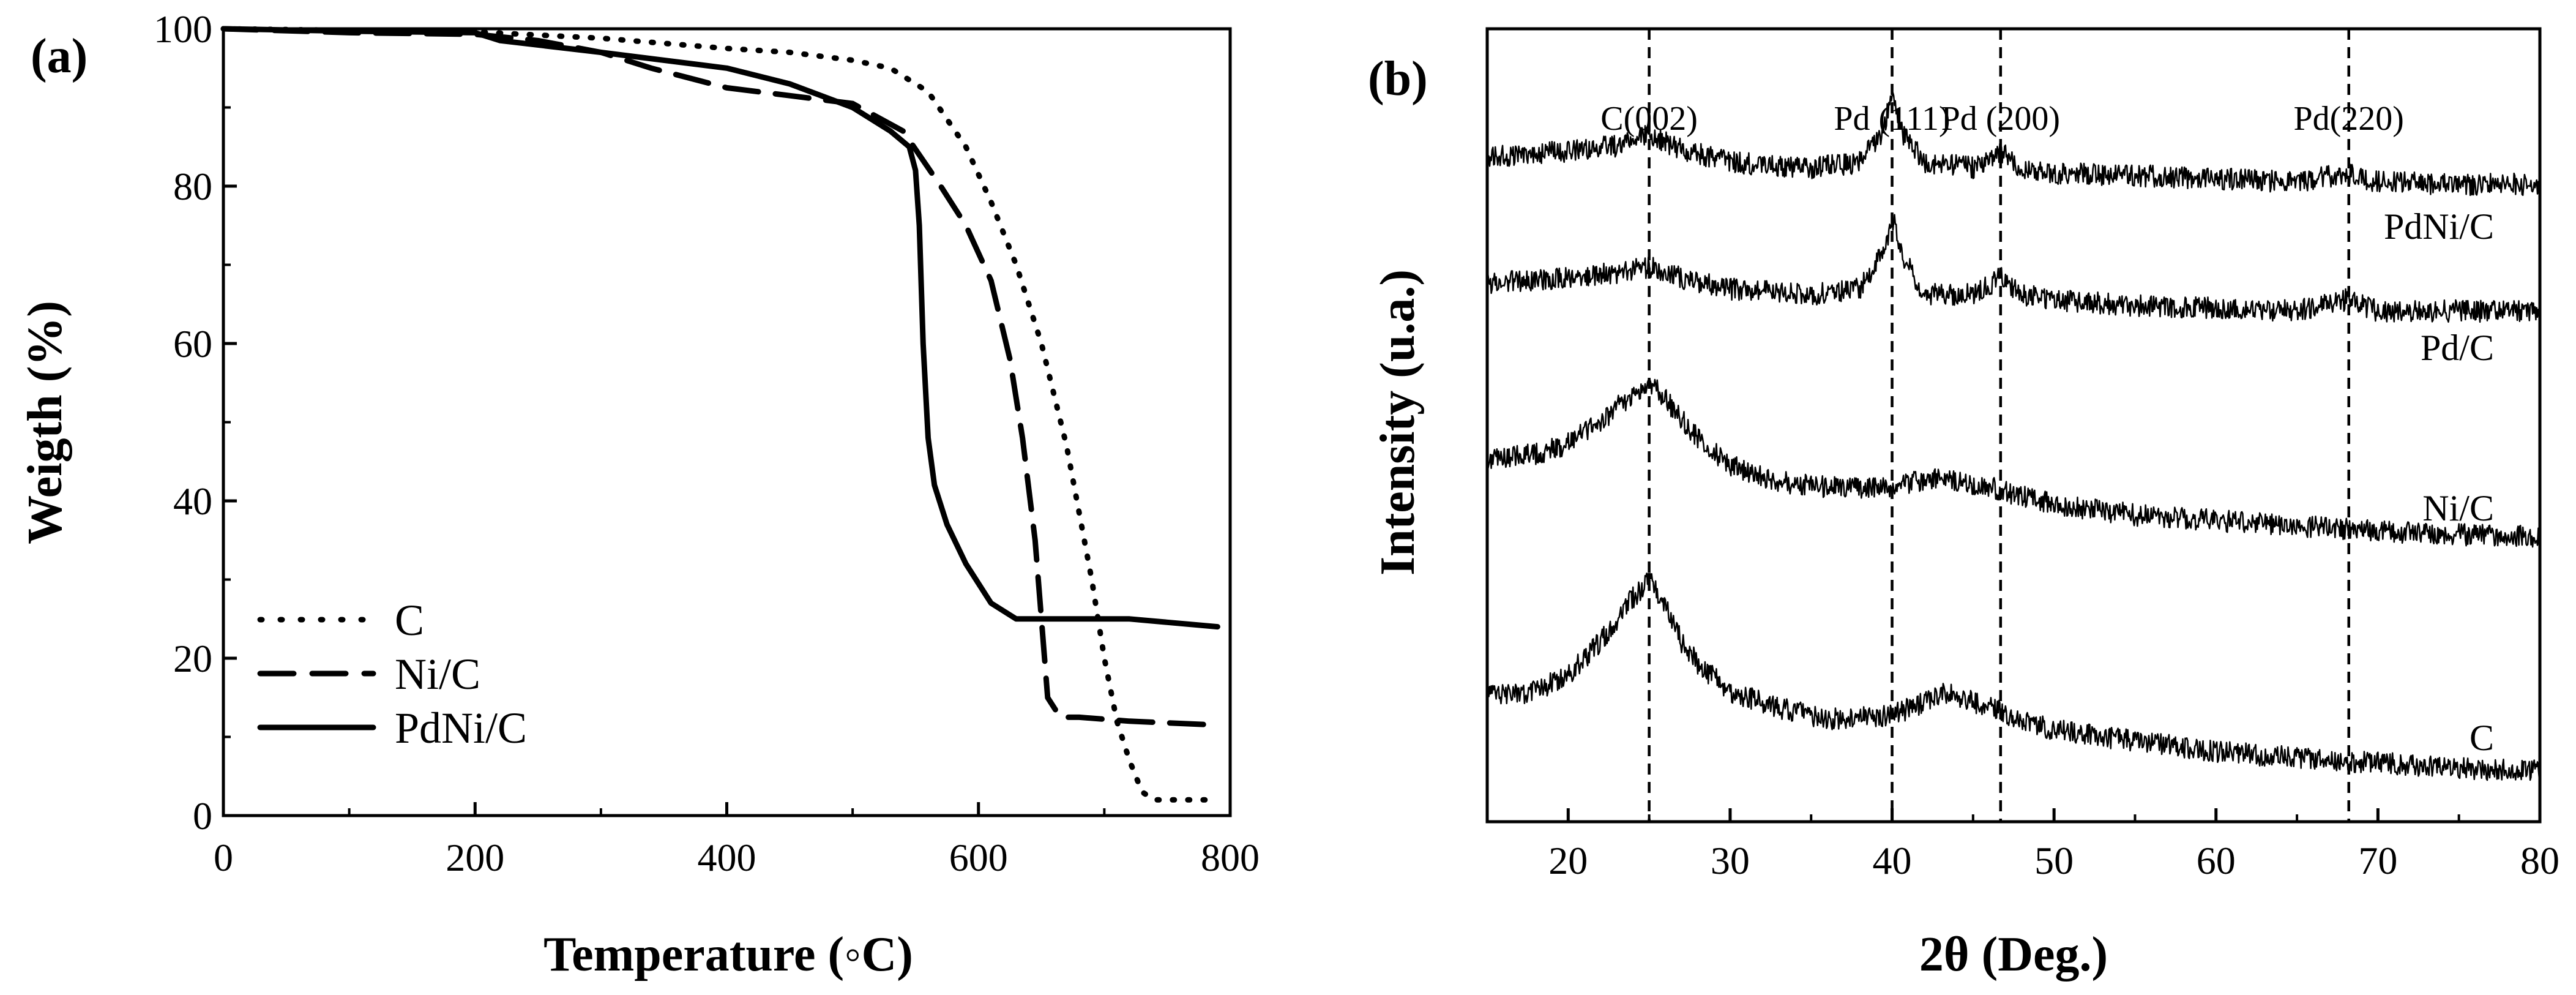 The image size is (2576, 995). What do you see at coordinates (2013, 955) in the screenshot?
I see `panel-b-x-axis-title: 2θ (Deg.)` at bounding box center [2013, 955].